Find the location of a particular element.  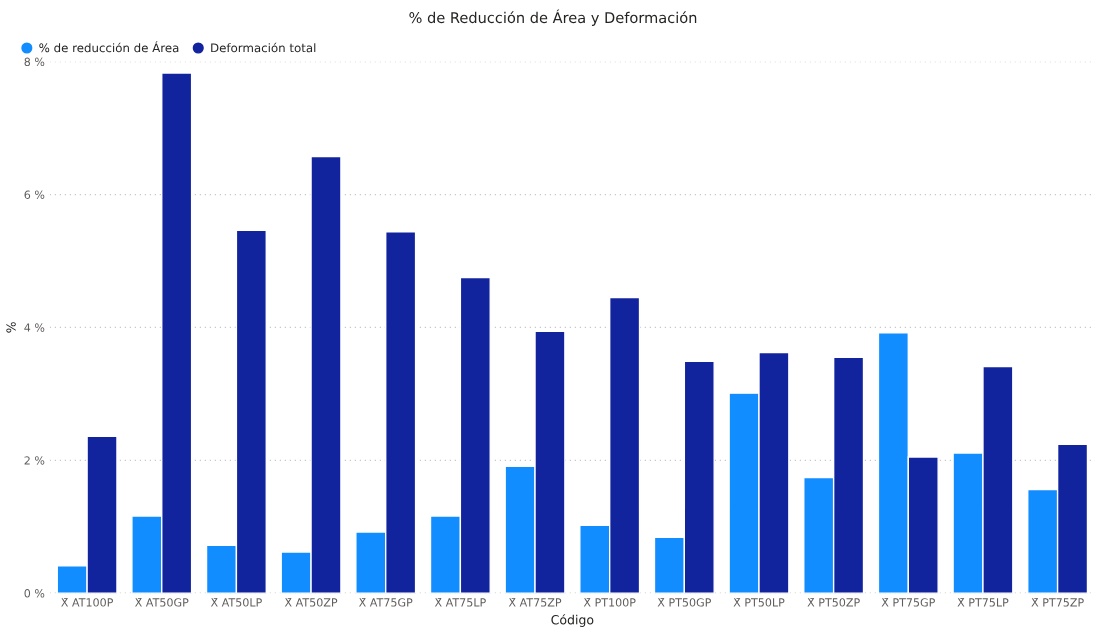

legend-label: % de reducción de Área is located at coordinates (109, 47).